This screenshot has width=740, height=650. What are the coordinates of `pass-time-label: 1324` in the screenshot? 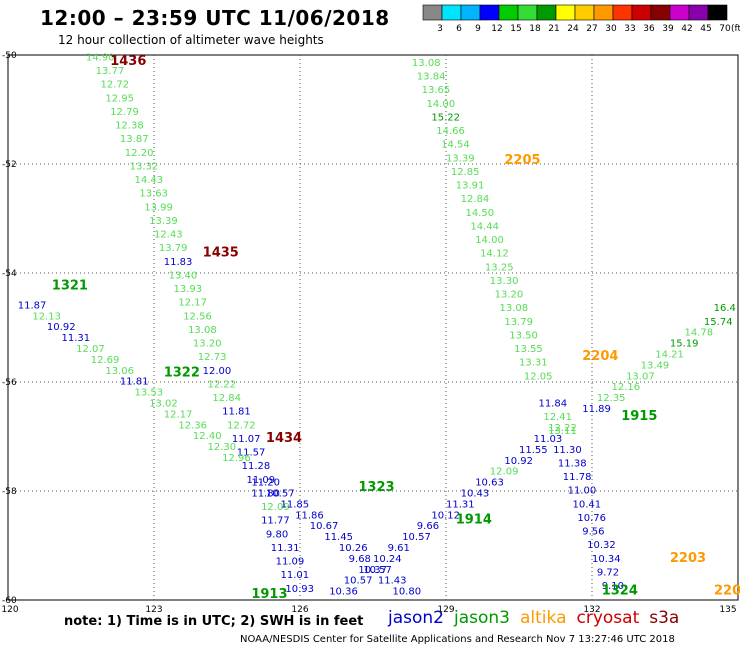 It's located at (620, 591).